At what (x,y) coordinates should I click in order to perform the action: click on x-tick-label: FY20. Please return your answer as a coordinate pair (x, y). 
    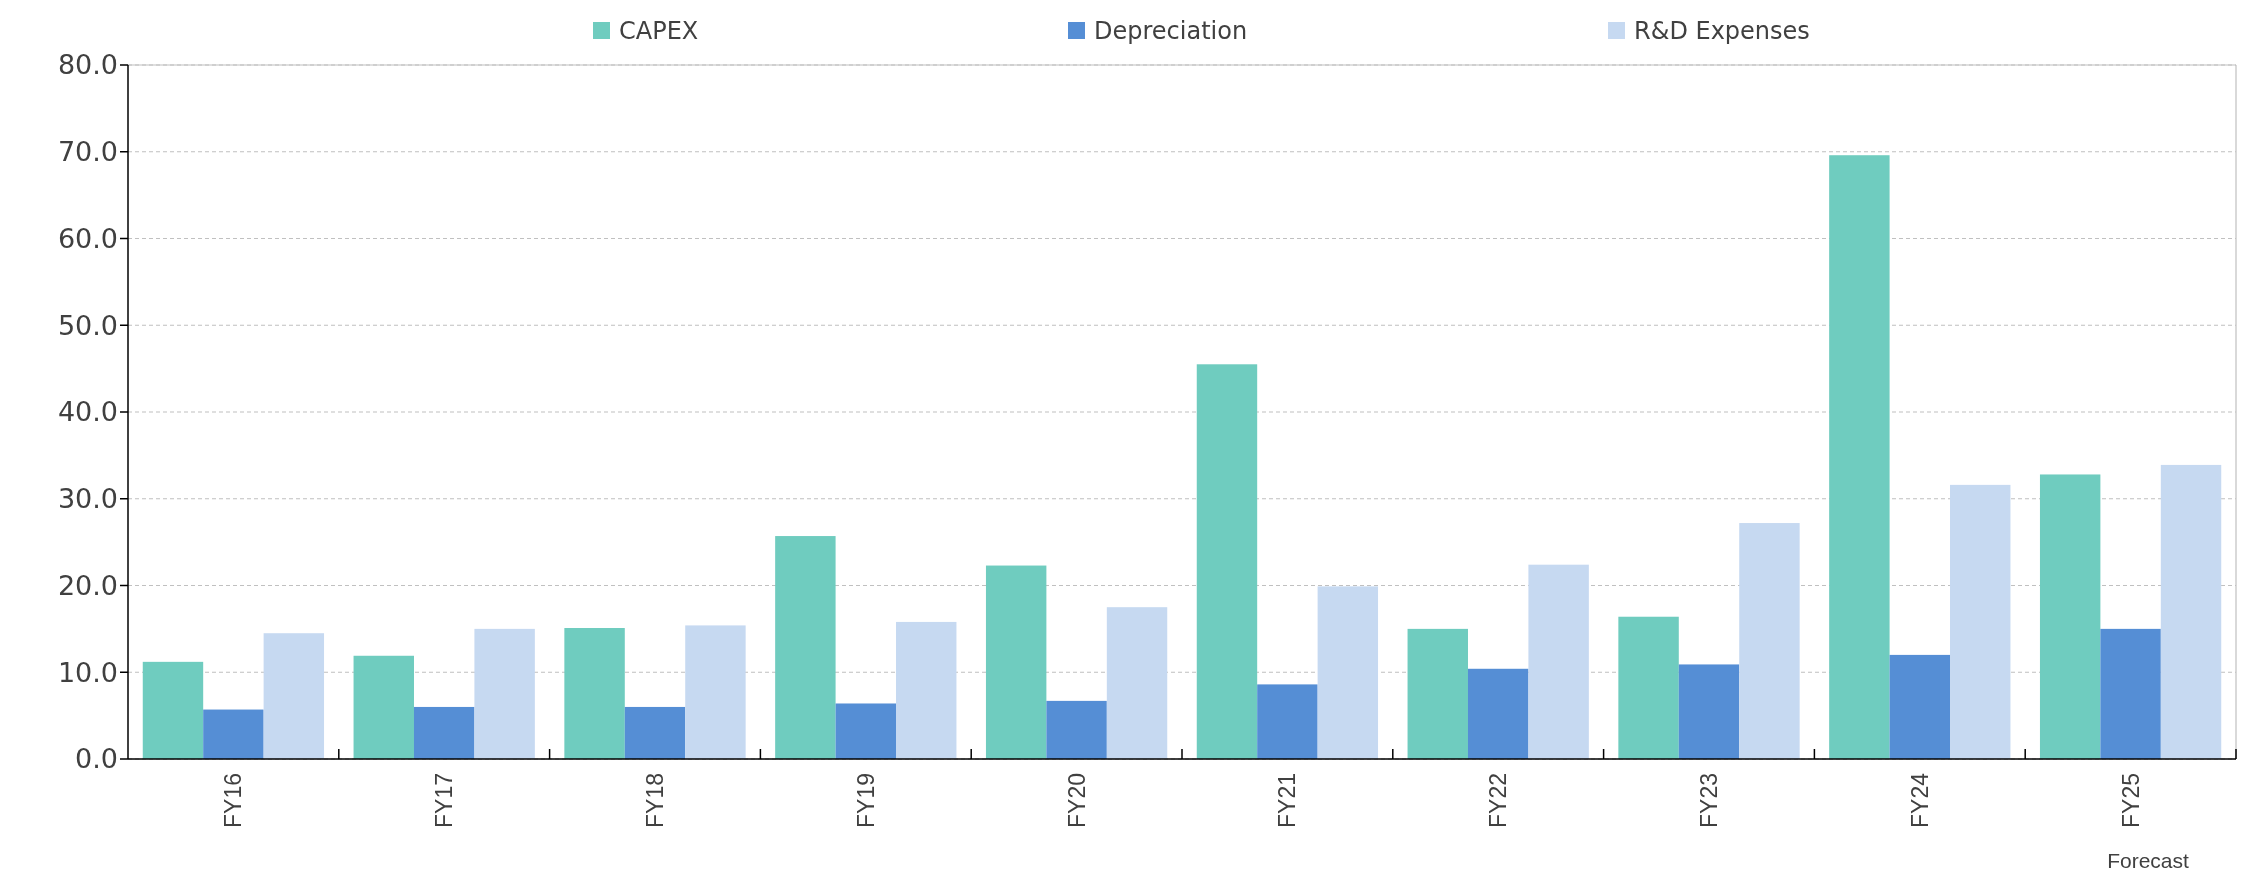
    Looking at the image, I should click on (1076, 800).